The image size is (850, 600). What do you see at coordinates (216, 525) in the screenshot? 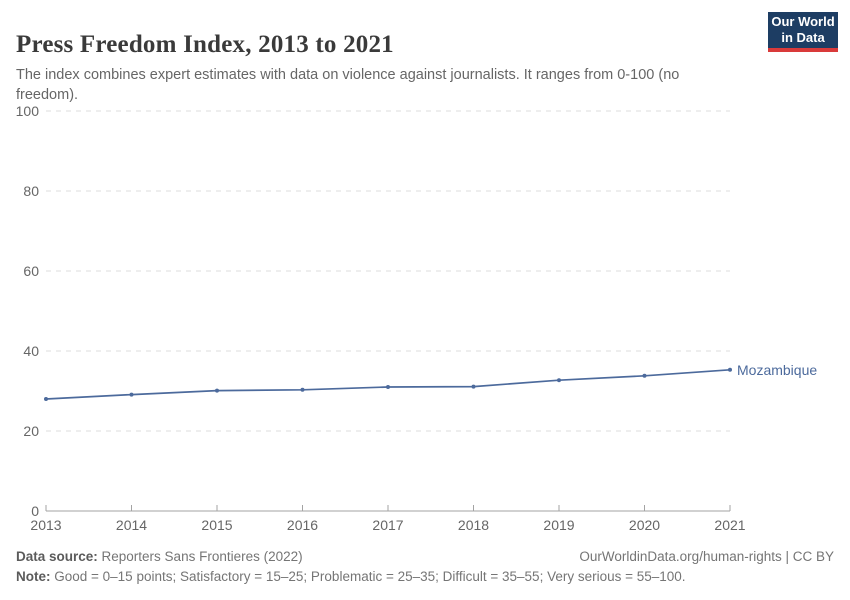
I see `x-axis-tick-label-2015: 2015` at bounding box center [216, 525].